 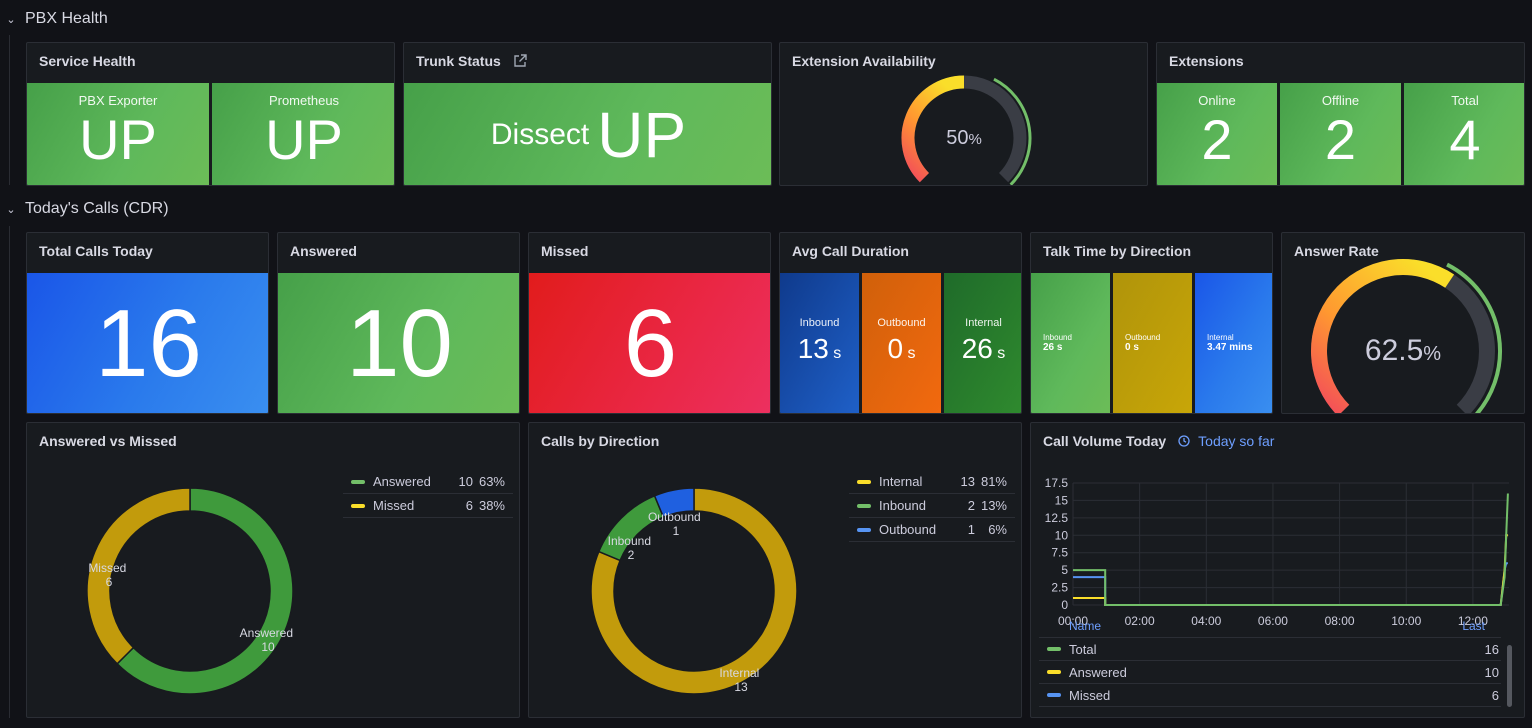 I want to click on legend-item-missed: Missed 6 38%, so click(x=428, y=506).